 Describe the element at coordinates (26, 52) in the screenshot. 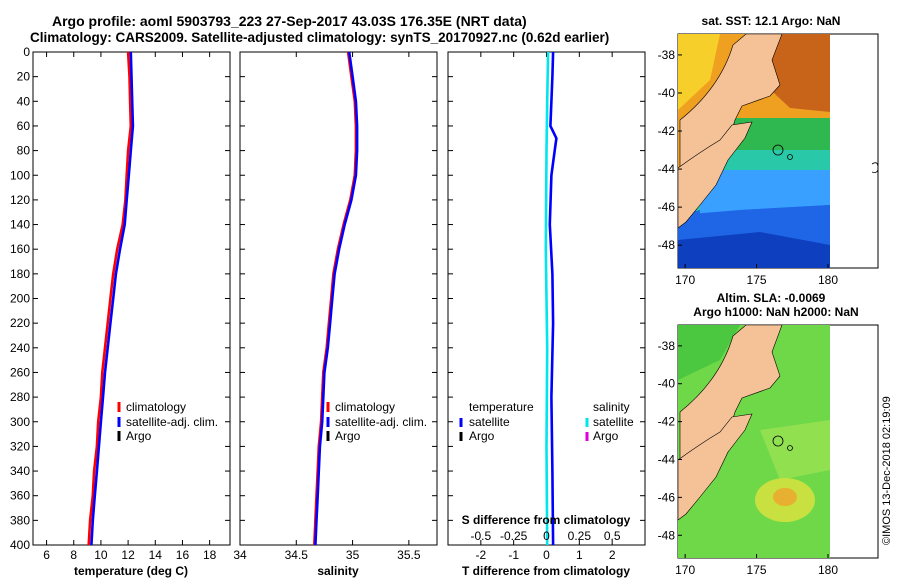

I see `ytick-label: 0` at that location.